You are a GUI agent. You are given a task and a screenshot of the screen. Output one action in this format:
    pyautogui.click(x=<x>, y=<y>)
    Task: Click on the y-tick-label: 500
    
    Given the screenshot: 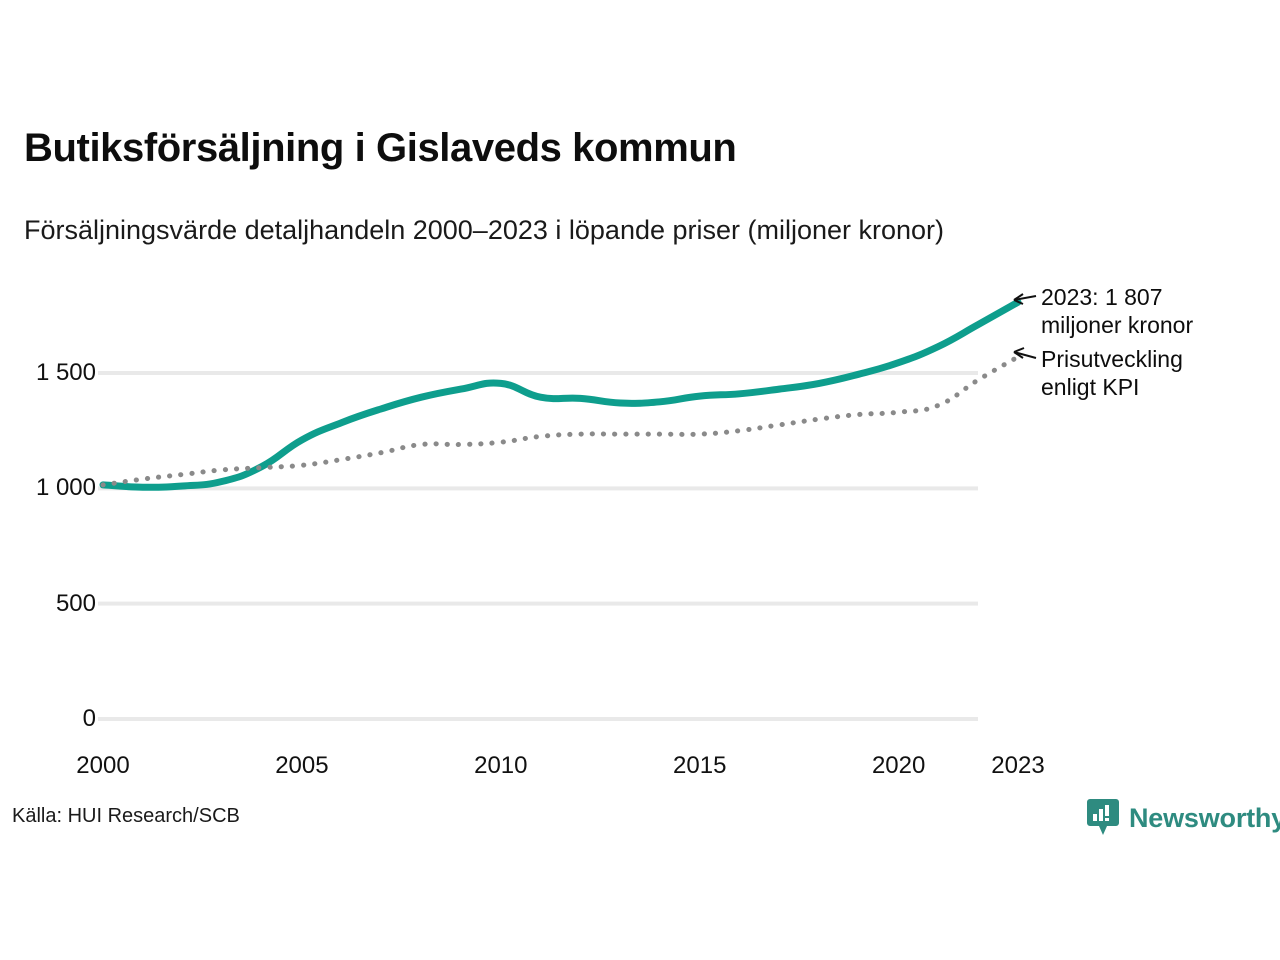 What is the action you would take?
    pyautogui.click(x=75, y=603)
    